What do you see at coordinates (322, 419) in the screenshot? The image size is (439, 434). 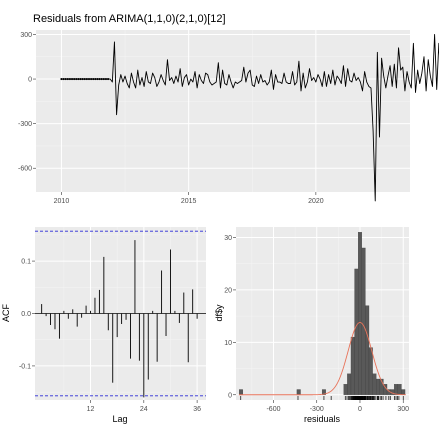 I see `histogram-x-axis-title: residuals` at bounding box center [322, 419].